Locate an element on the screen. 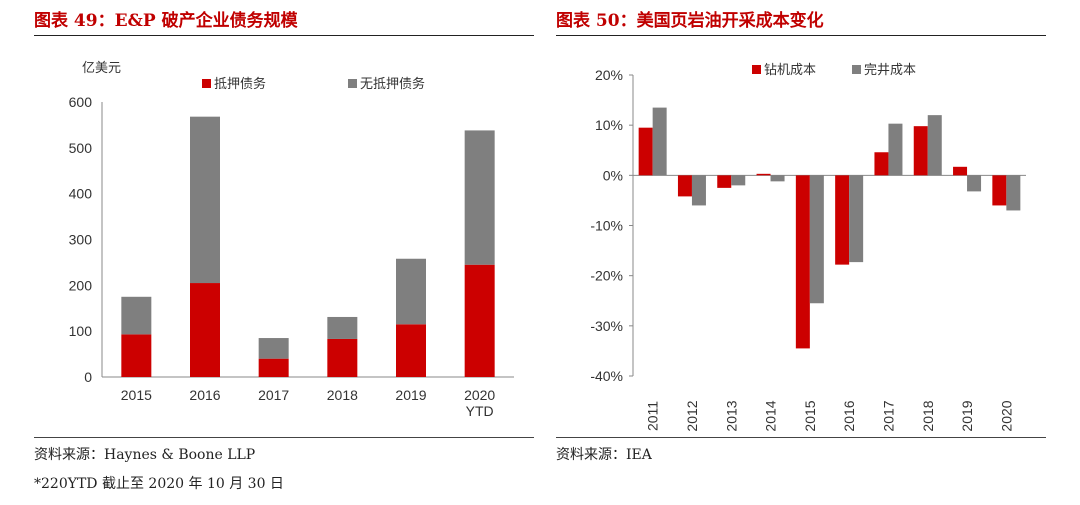 This screenshot has width=1080, height=505. left-legend-label-1: 无抵押债务 is located at coordinates (392, 84).